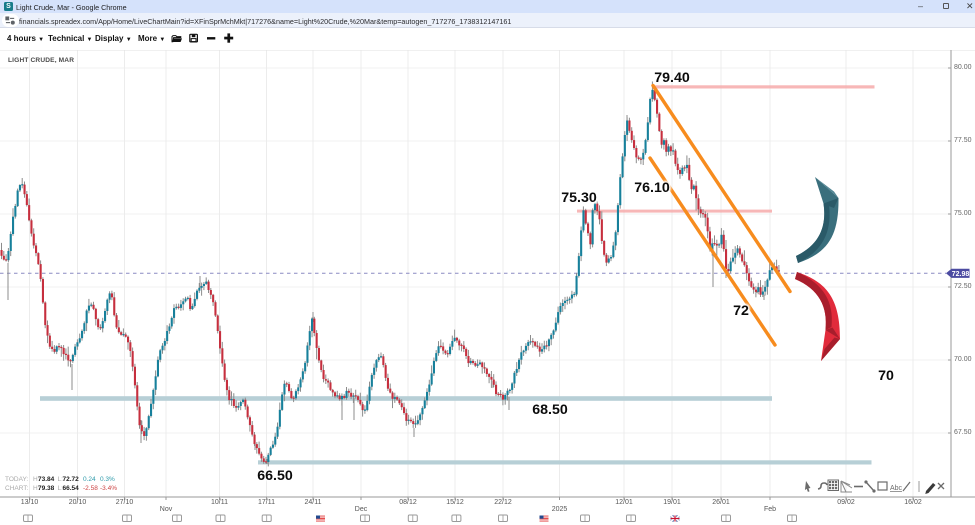 This screenshot has width=975, height=525. I want to click on svg-text: Abc, so click(896, 488).